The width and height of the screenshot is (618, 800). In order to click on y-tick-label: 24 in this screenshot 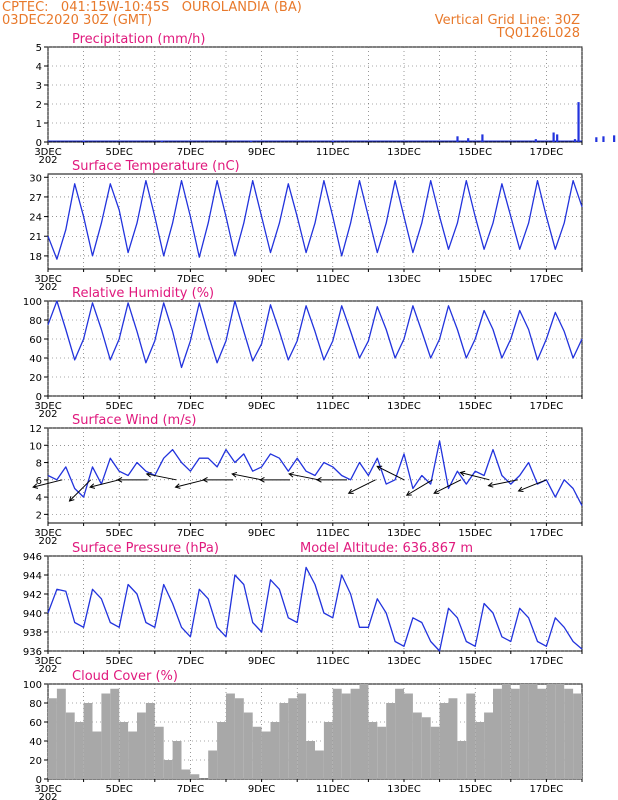, I will do `click(35, 218)`.